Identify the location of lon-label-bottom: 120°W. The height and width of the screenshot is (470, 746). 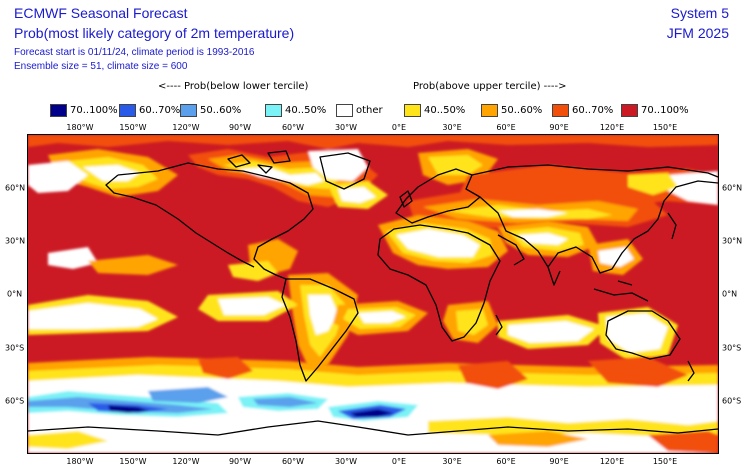
(186, 461).